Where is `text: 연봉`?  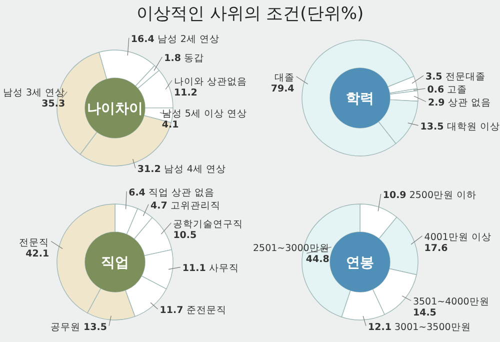
text: 연봉 is located at coordinates (360, 263).